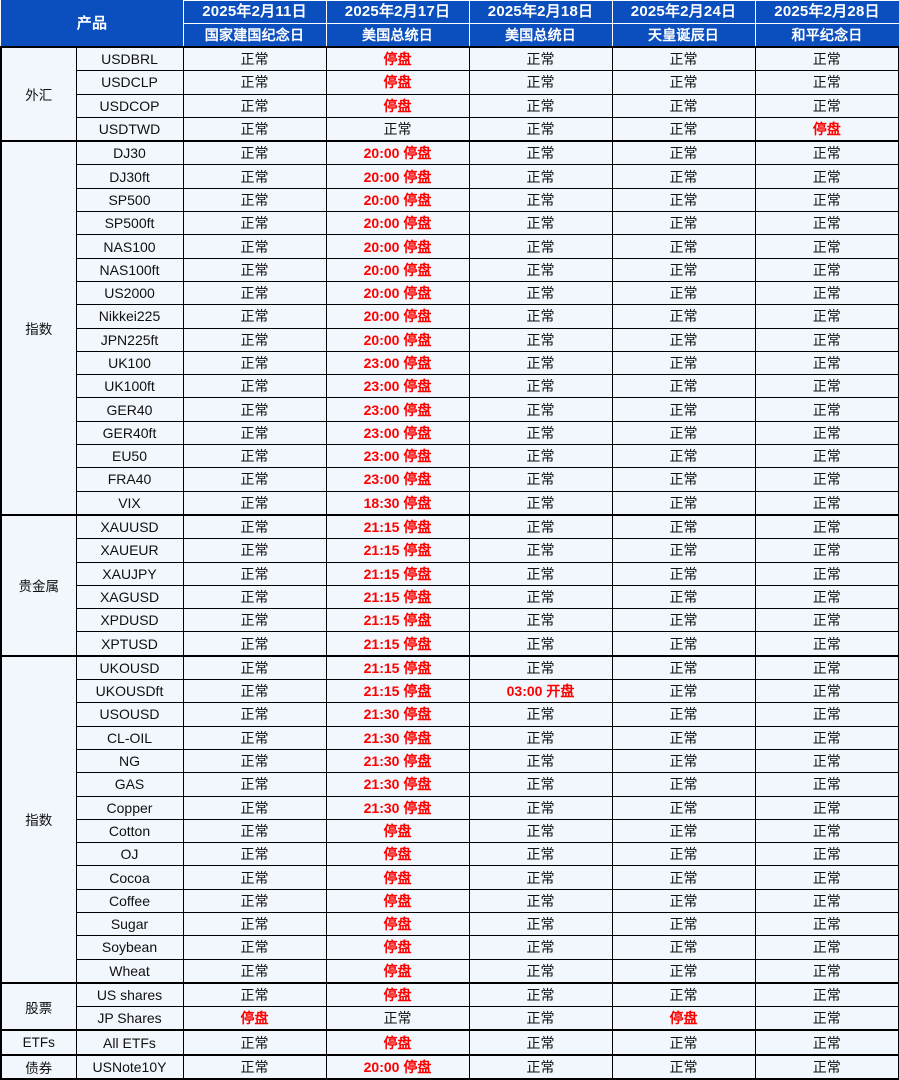 Image resolution: width=899 pixels, height=1080 pixels. I want to click on table-row: OJ 正常 停盘 正常 正常 正常, so click(450, 854).